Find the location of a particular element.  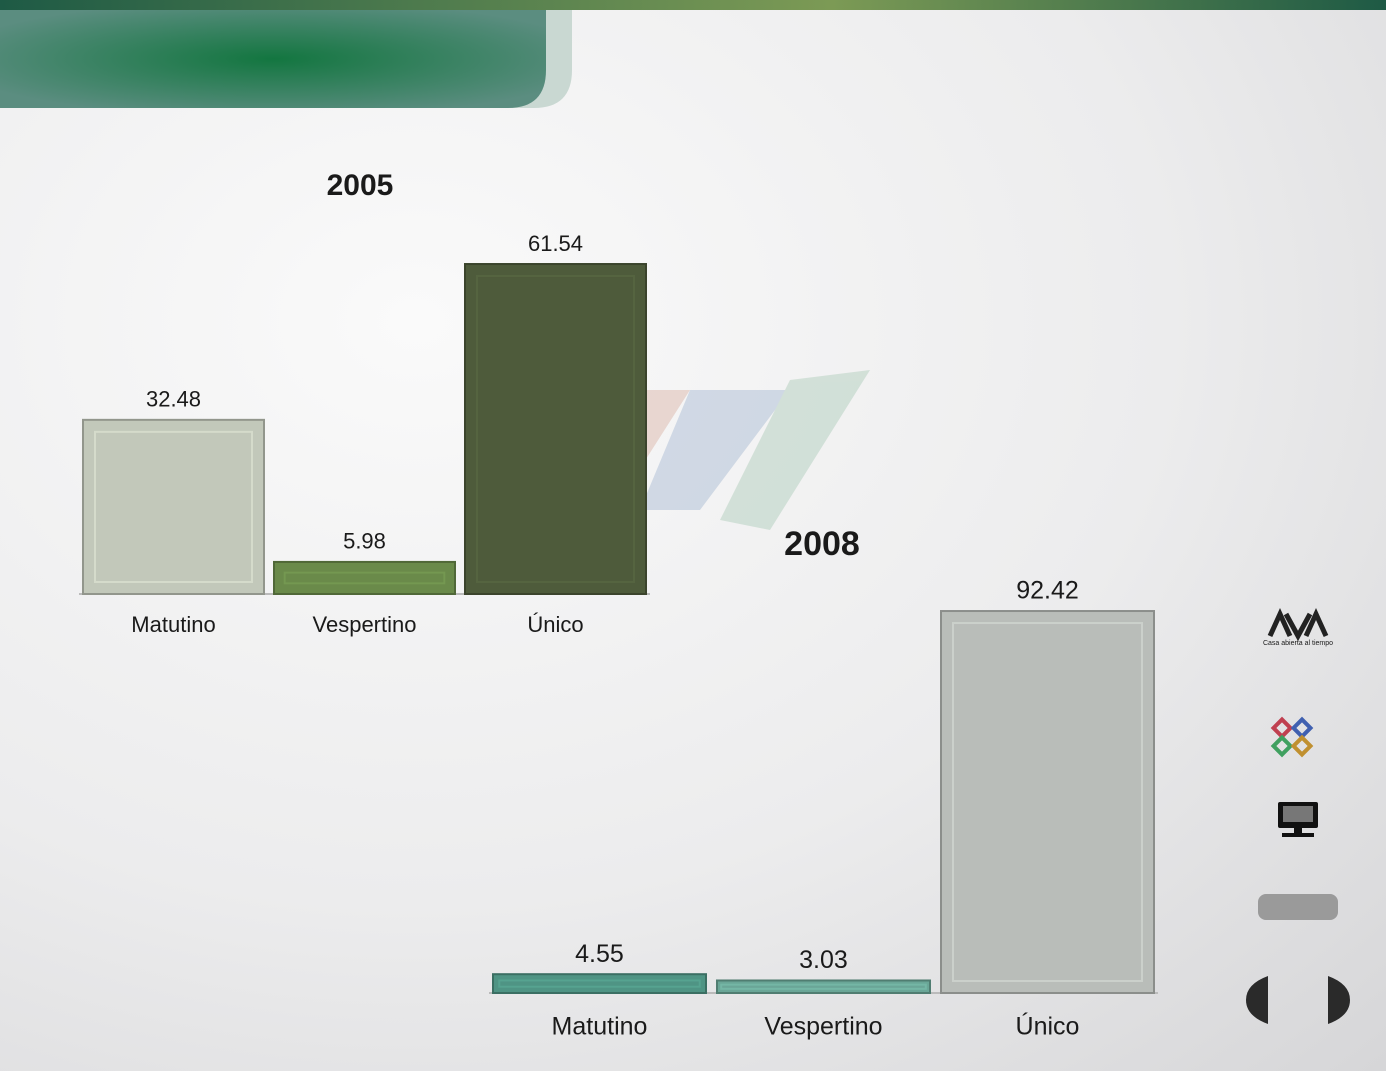

icon-monitor is located at coordinates (1298, 819).